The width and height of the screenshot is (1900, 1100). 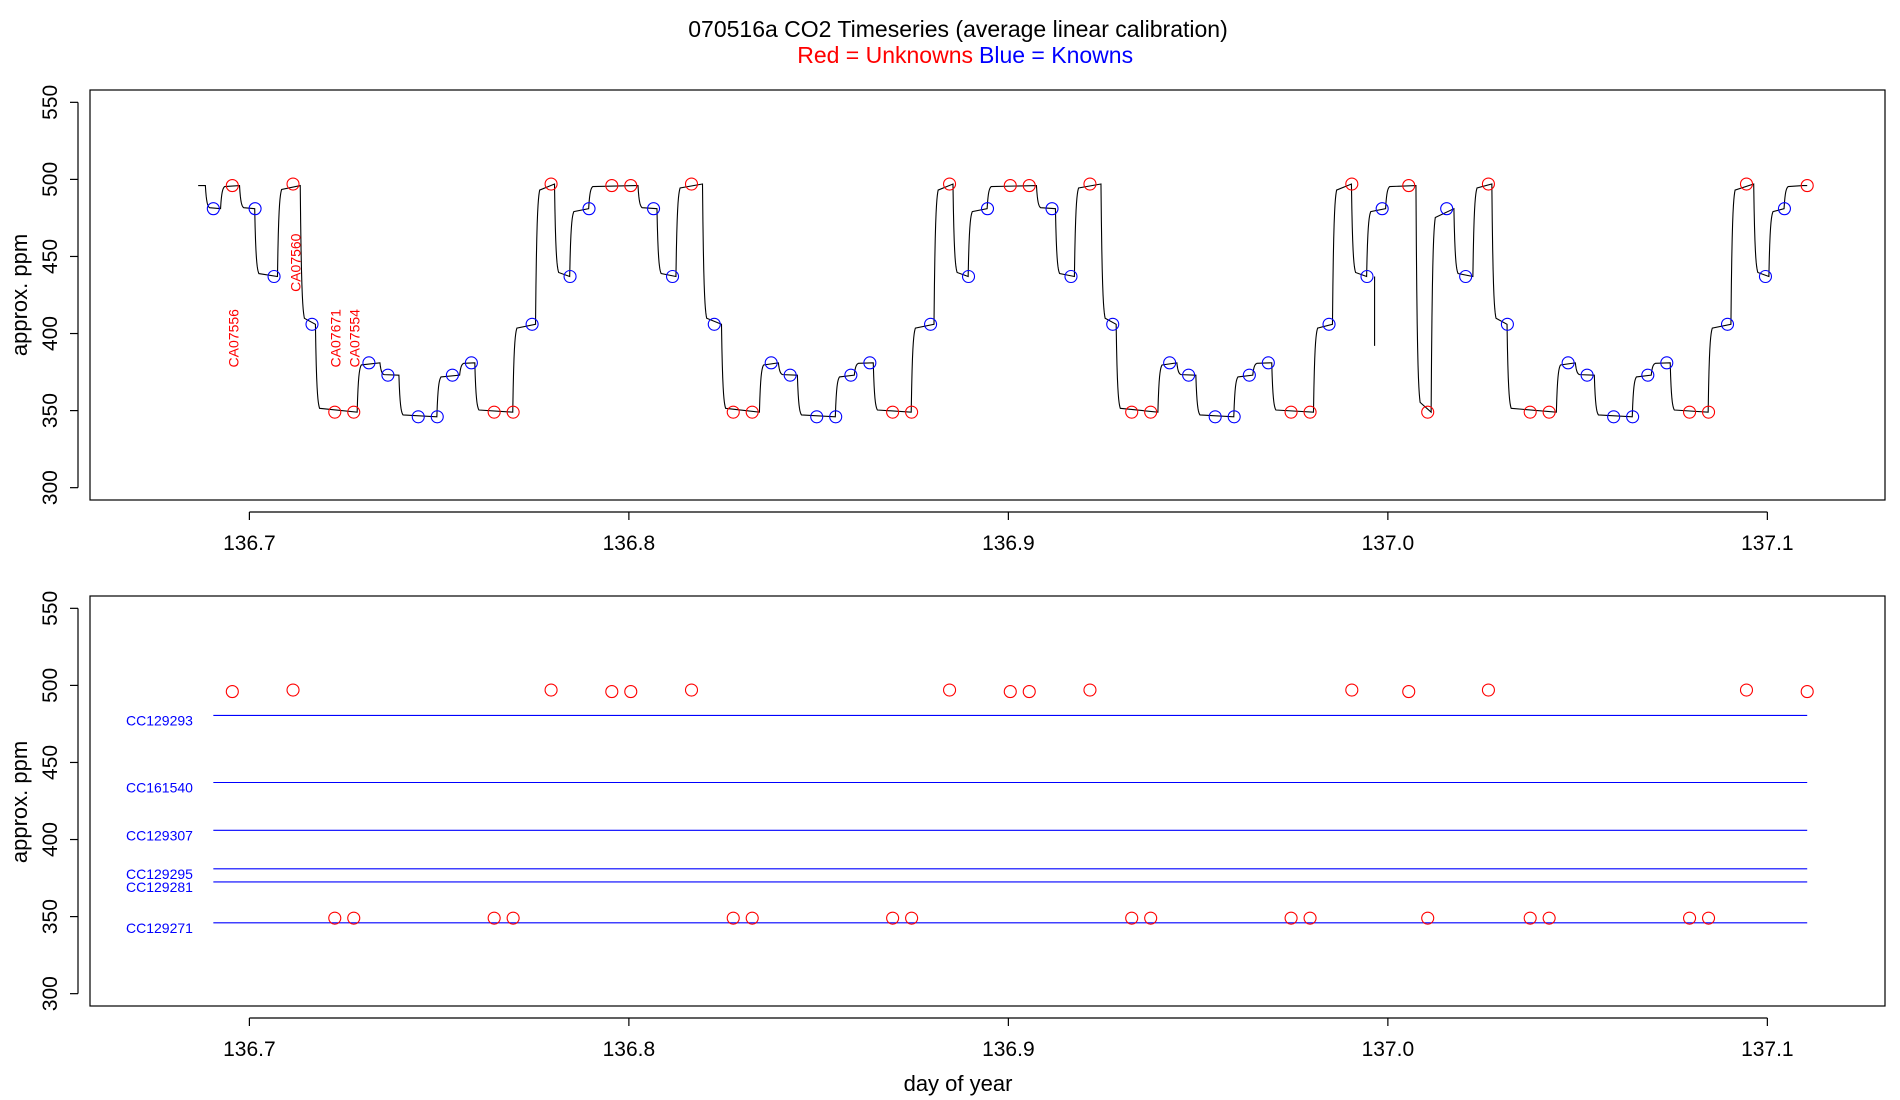 What do you see at coordinates (59, 801) in the screenshot?
I see `bottom-y-axis: 300 350 400 450 500 550` at bounding box center [59, 801].